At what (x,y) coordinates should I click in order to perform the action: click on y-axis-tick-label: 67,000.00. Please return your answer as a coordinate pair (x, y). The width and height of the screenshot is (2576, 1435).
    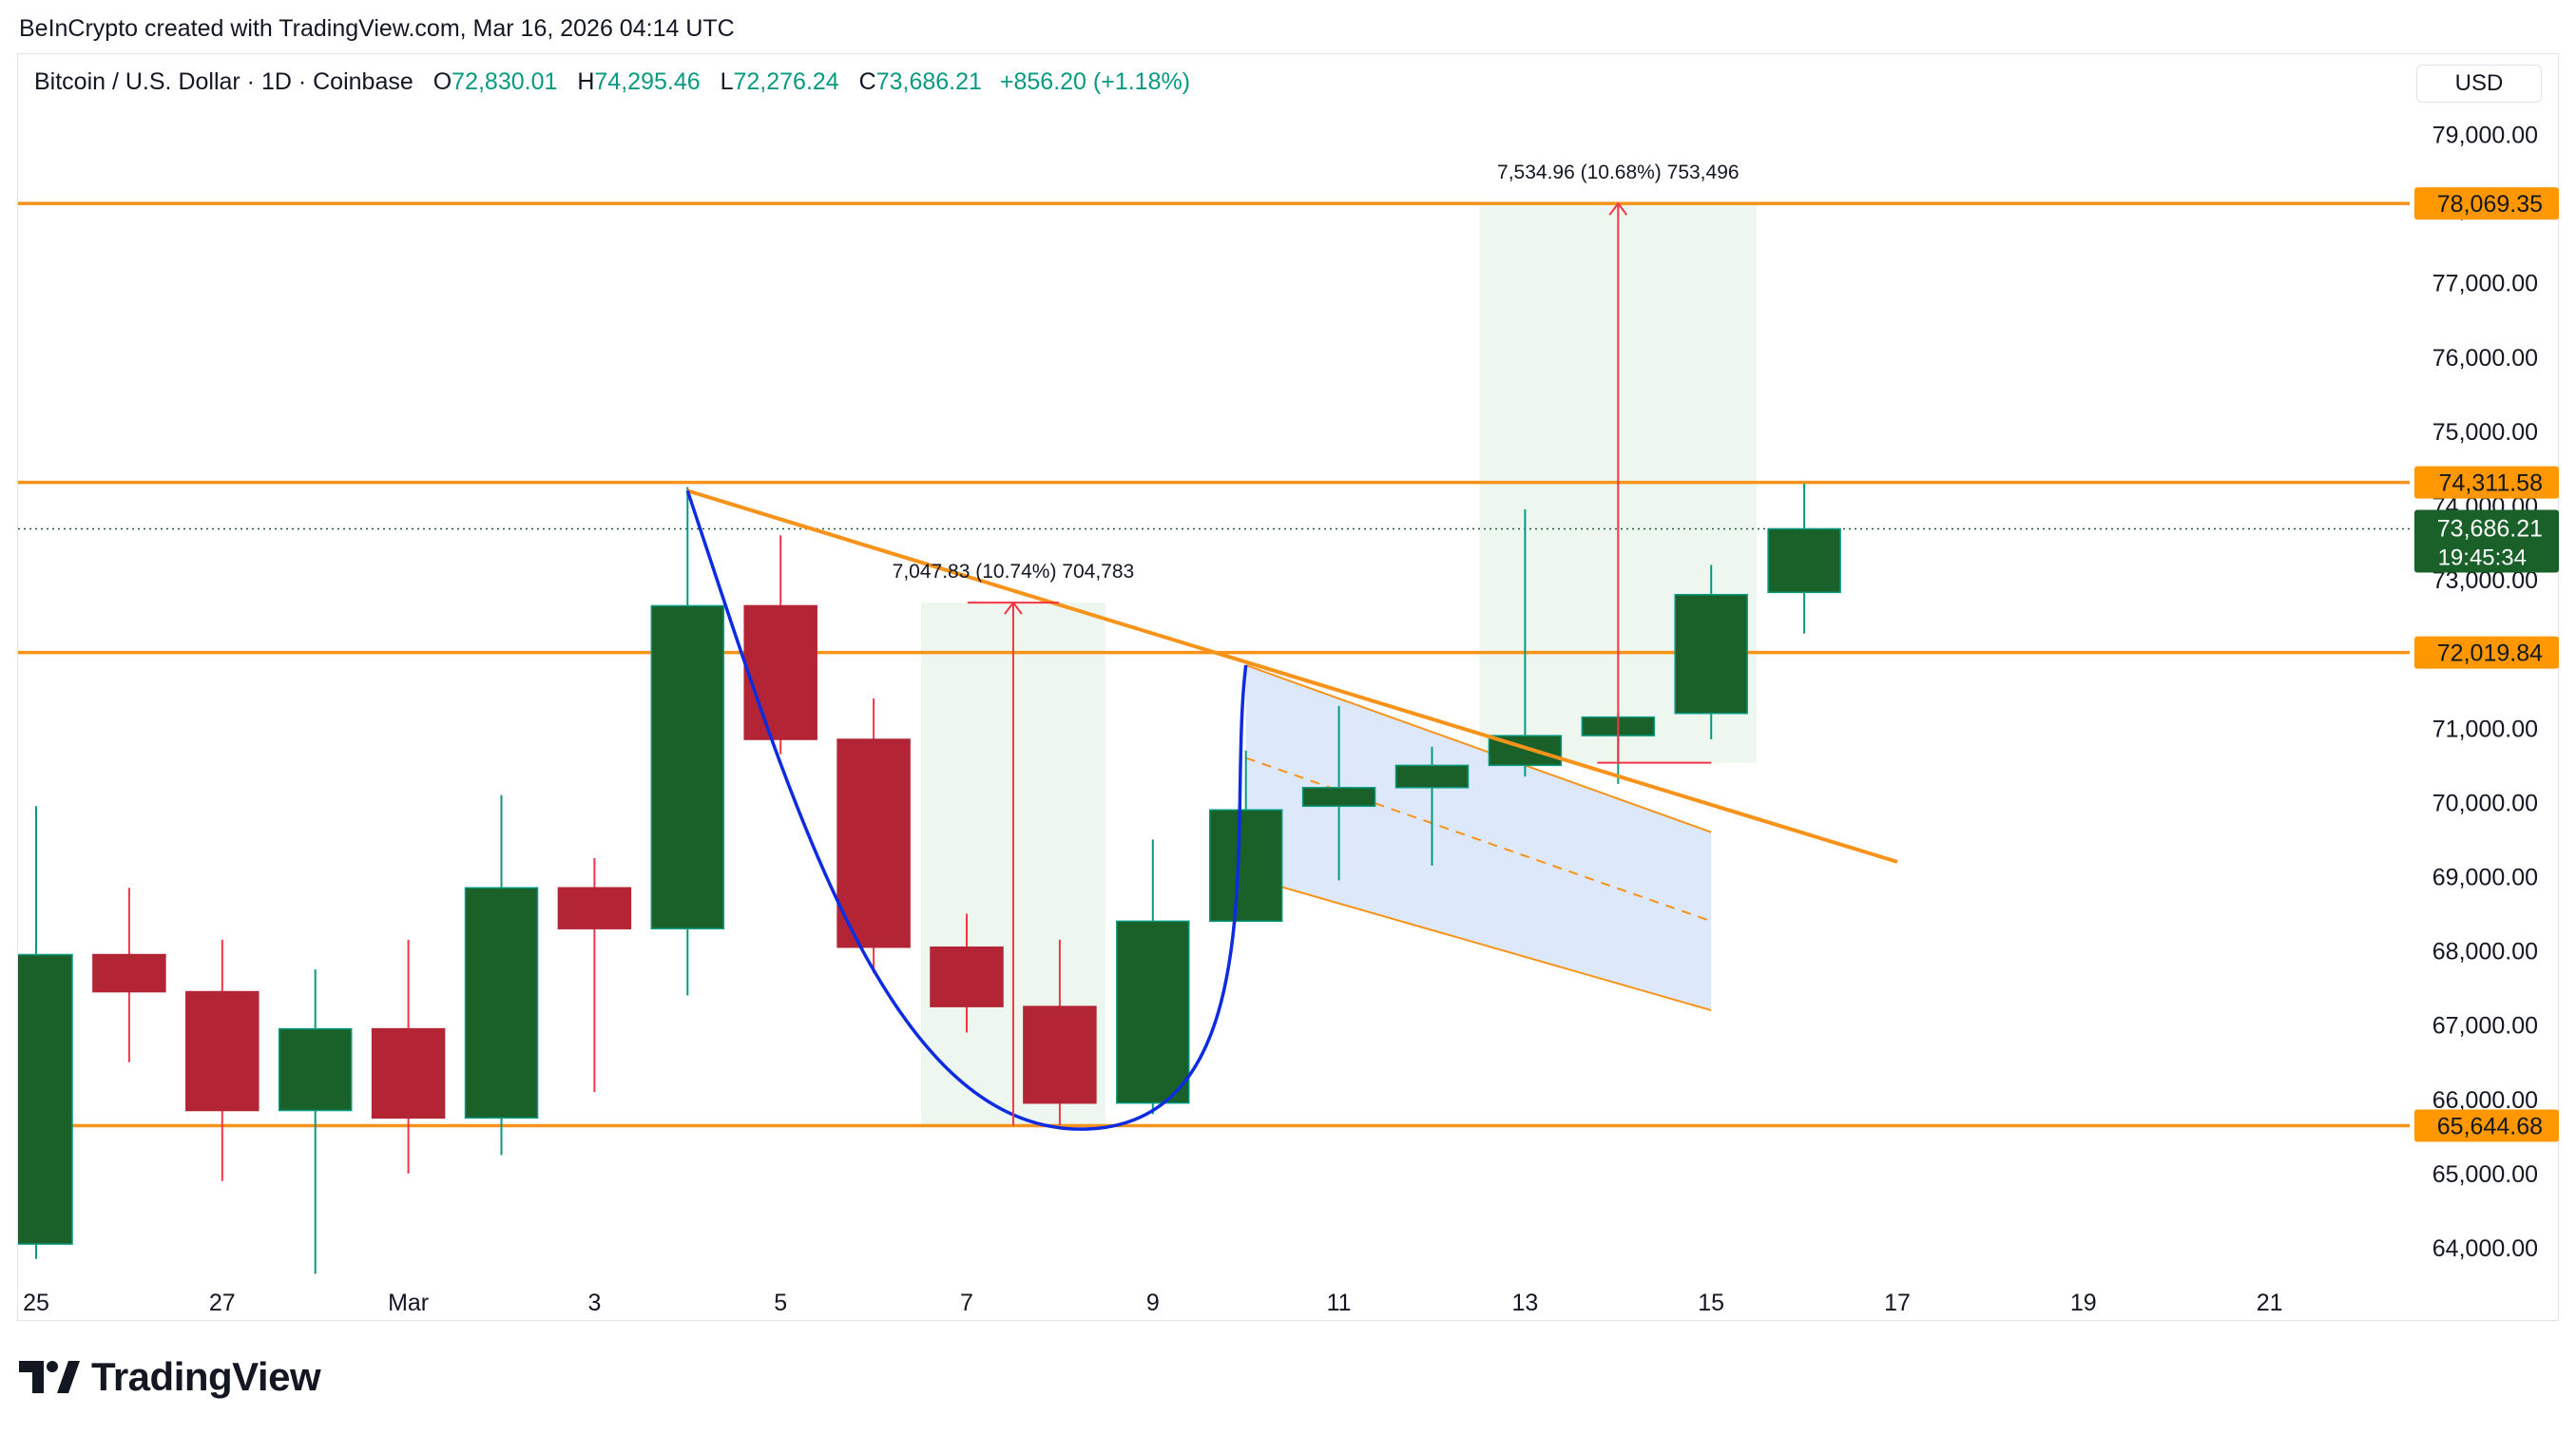
    Looking at the image, I should click on (2485, 1026).